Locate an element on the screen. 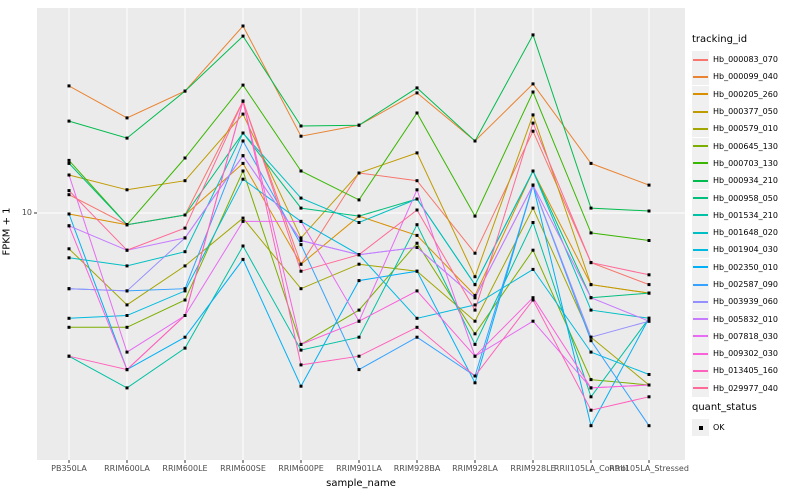  legend-item: Hb_029977_040 is located at coordinates (746, 388).